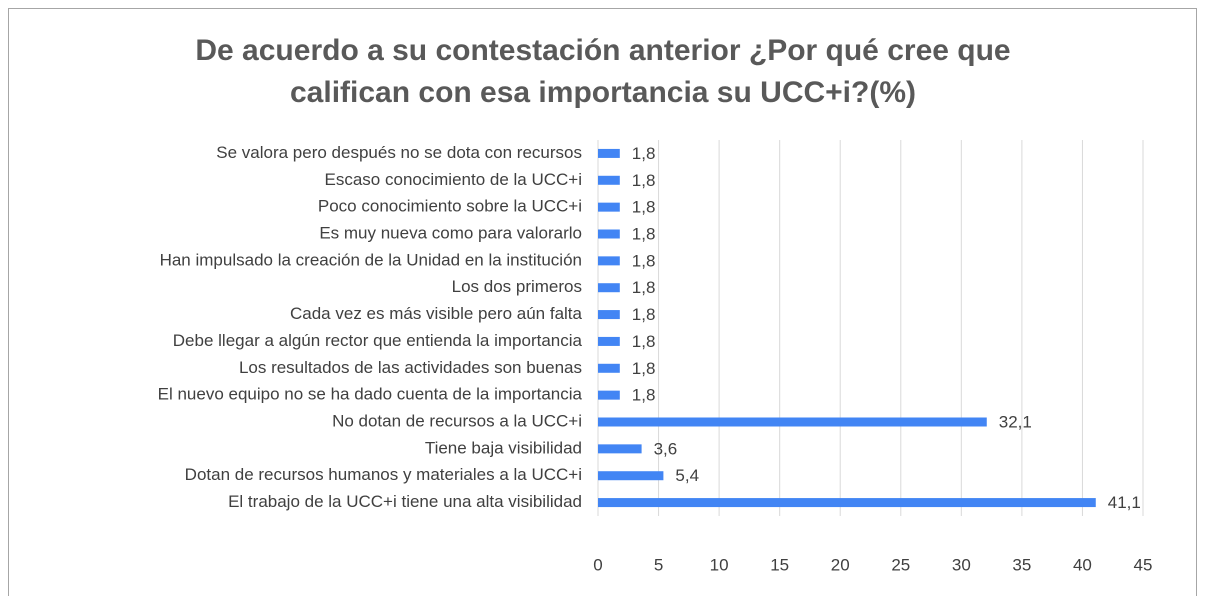 The height and width of the screenshot is (596, 1205). What do you see at coordinates (1124, 502) in the screenshot?
I see `value-label: 41,1` at bounding box center [1124, 502].